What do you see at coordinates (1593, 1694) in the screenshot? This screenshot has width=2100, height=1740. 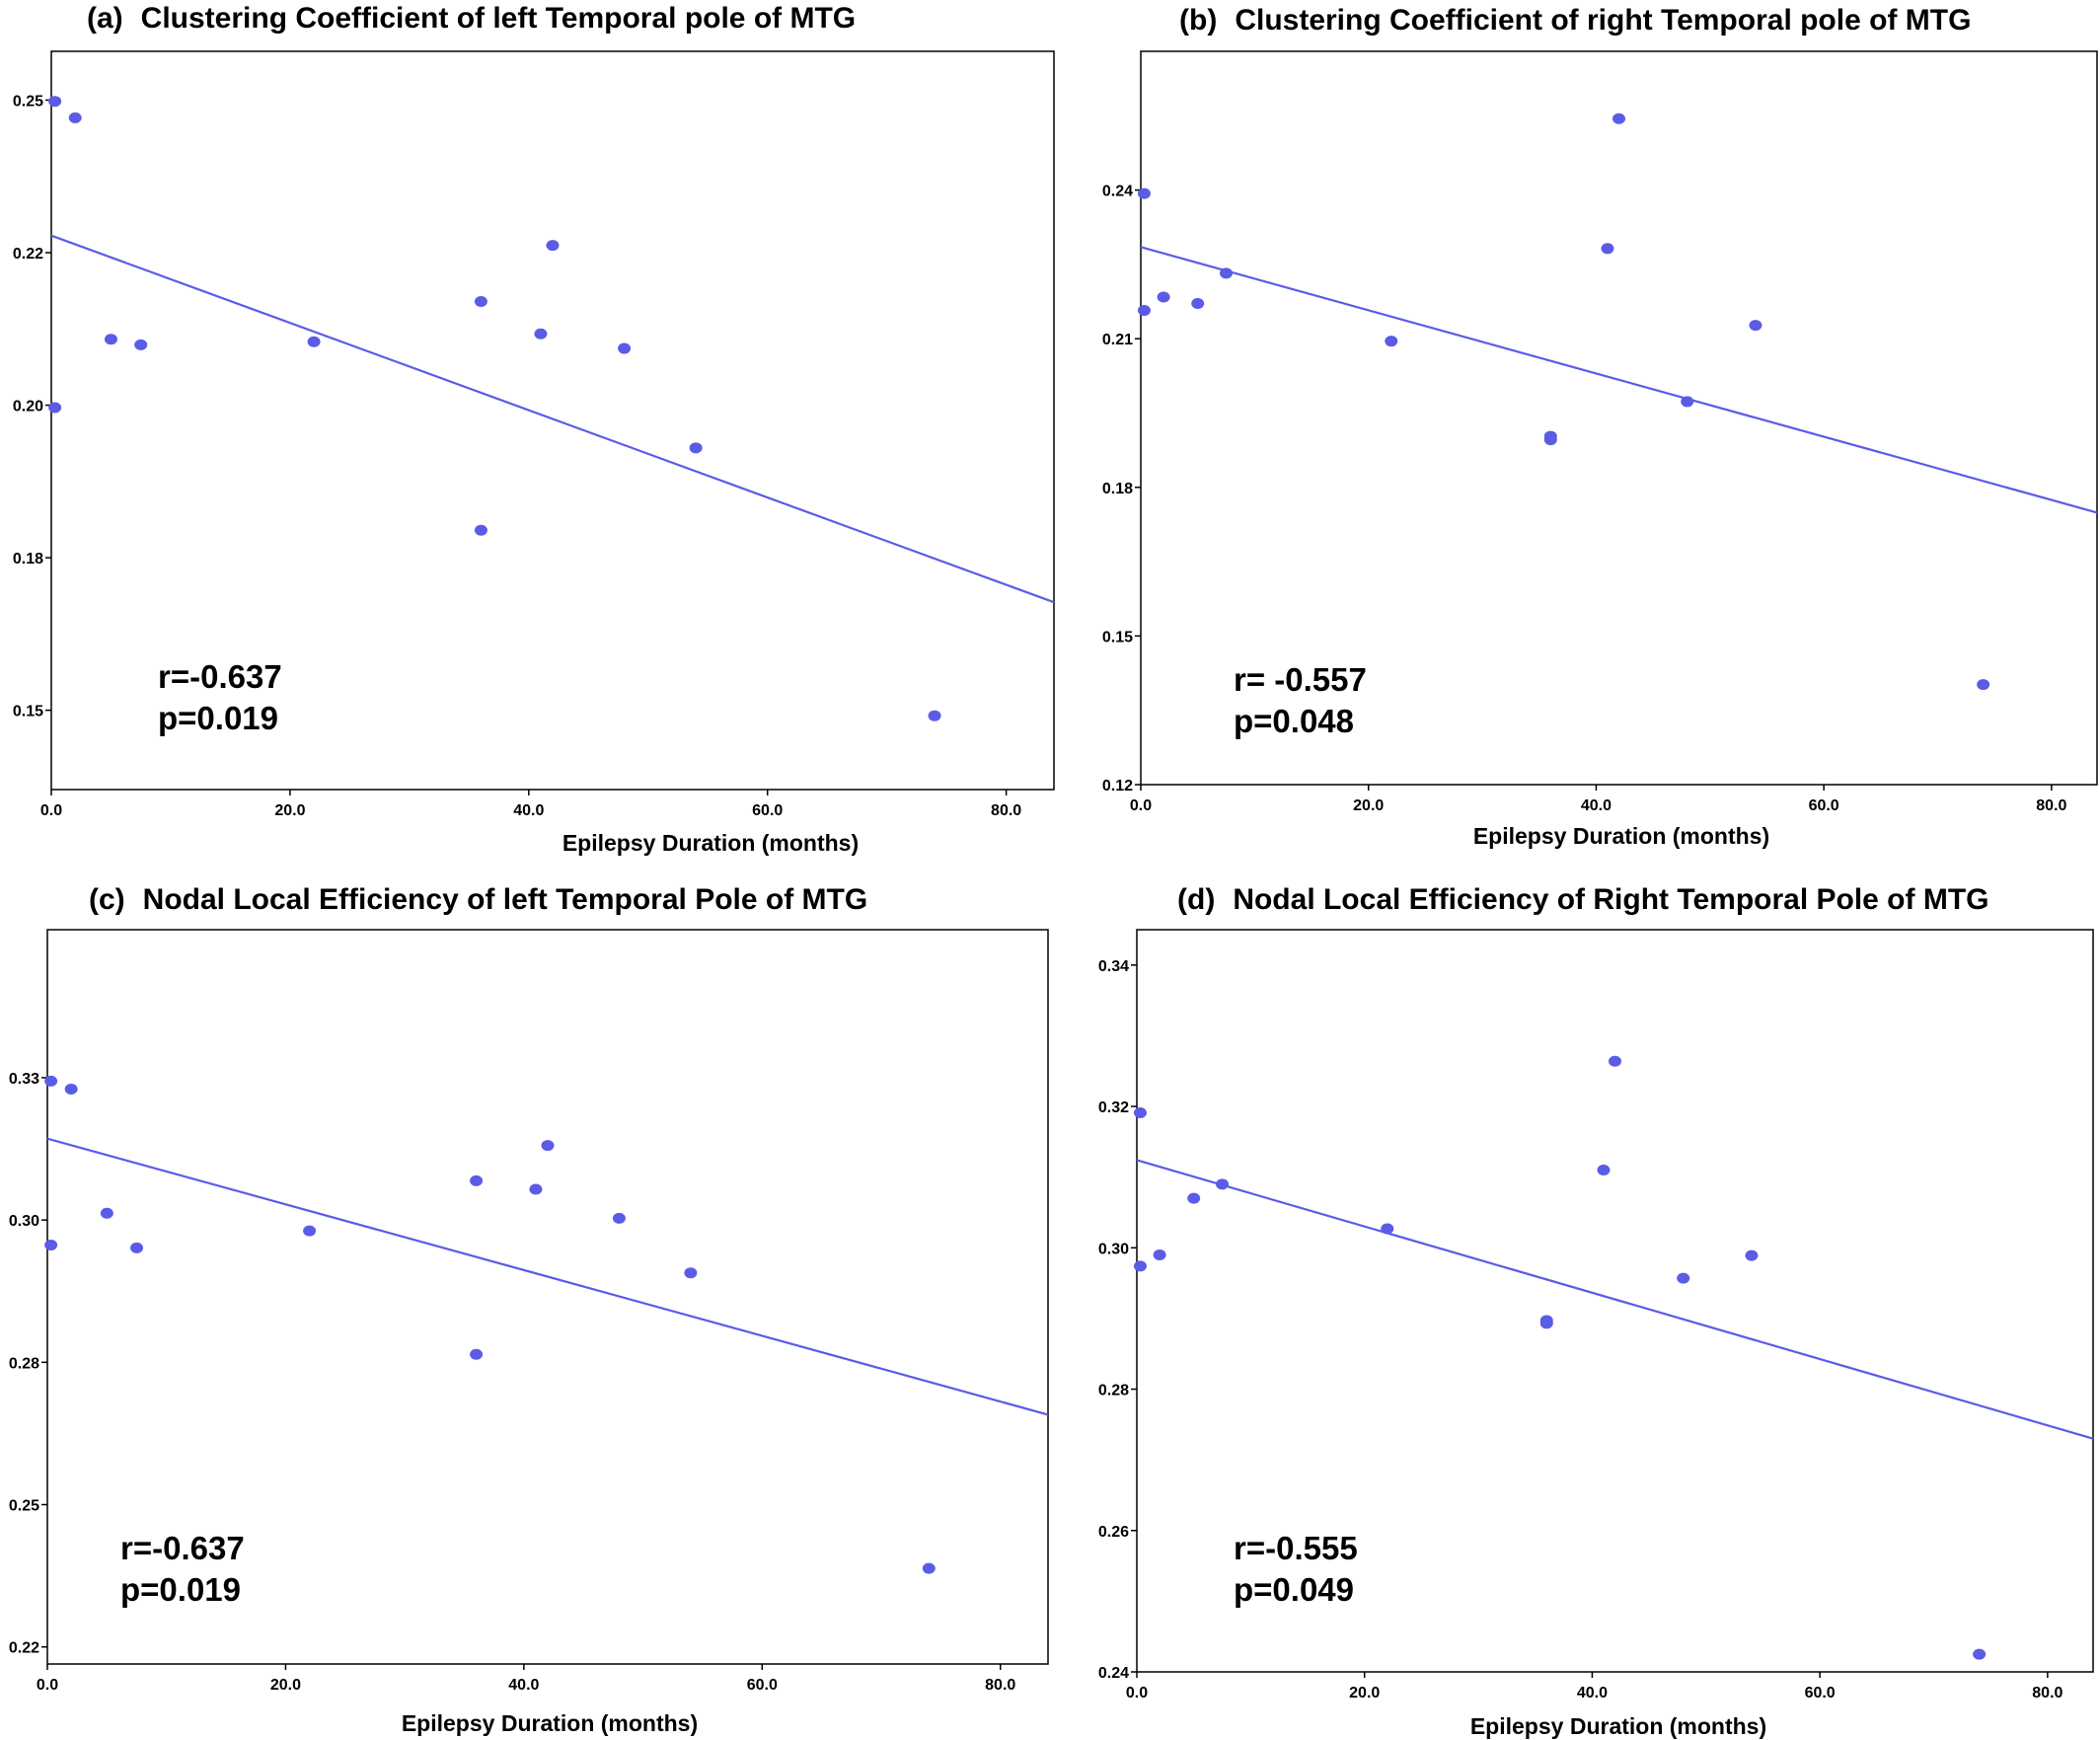 I see `panel-d-xtick-label: 40.0` at bounding box center [1593, 1694].